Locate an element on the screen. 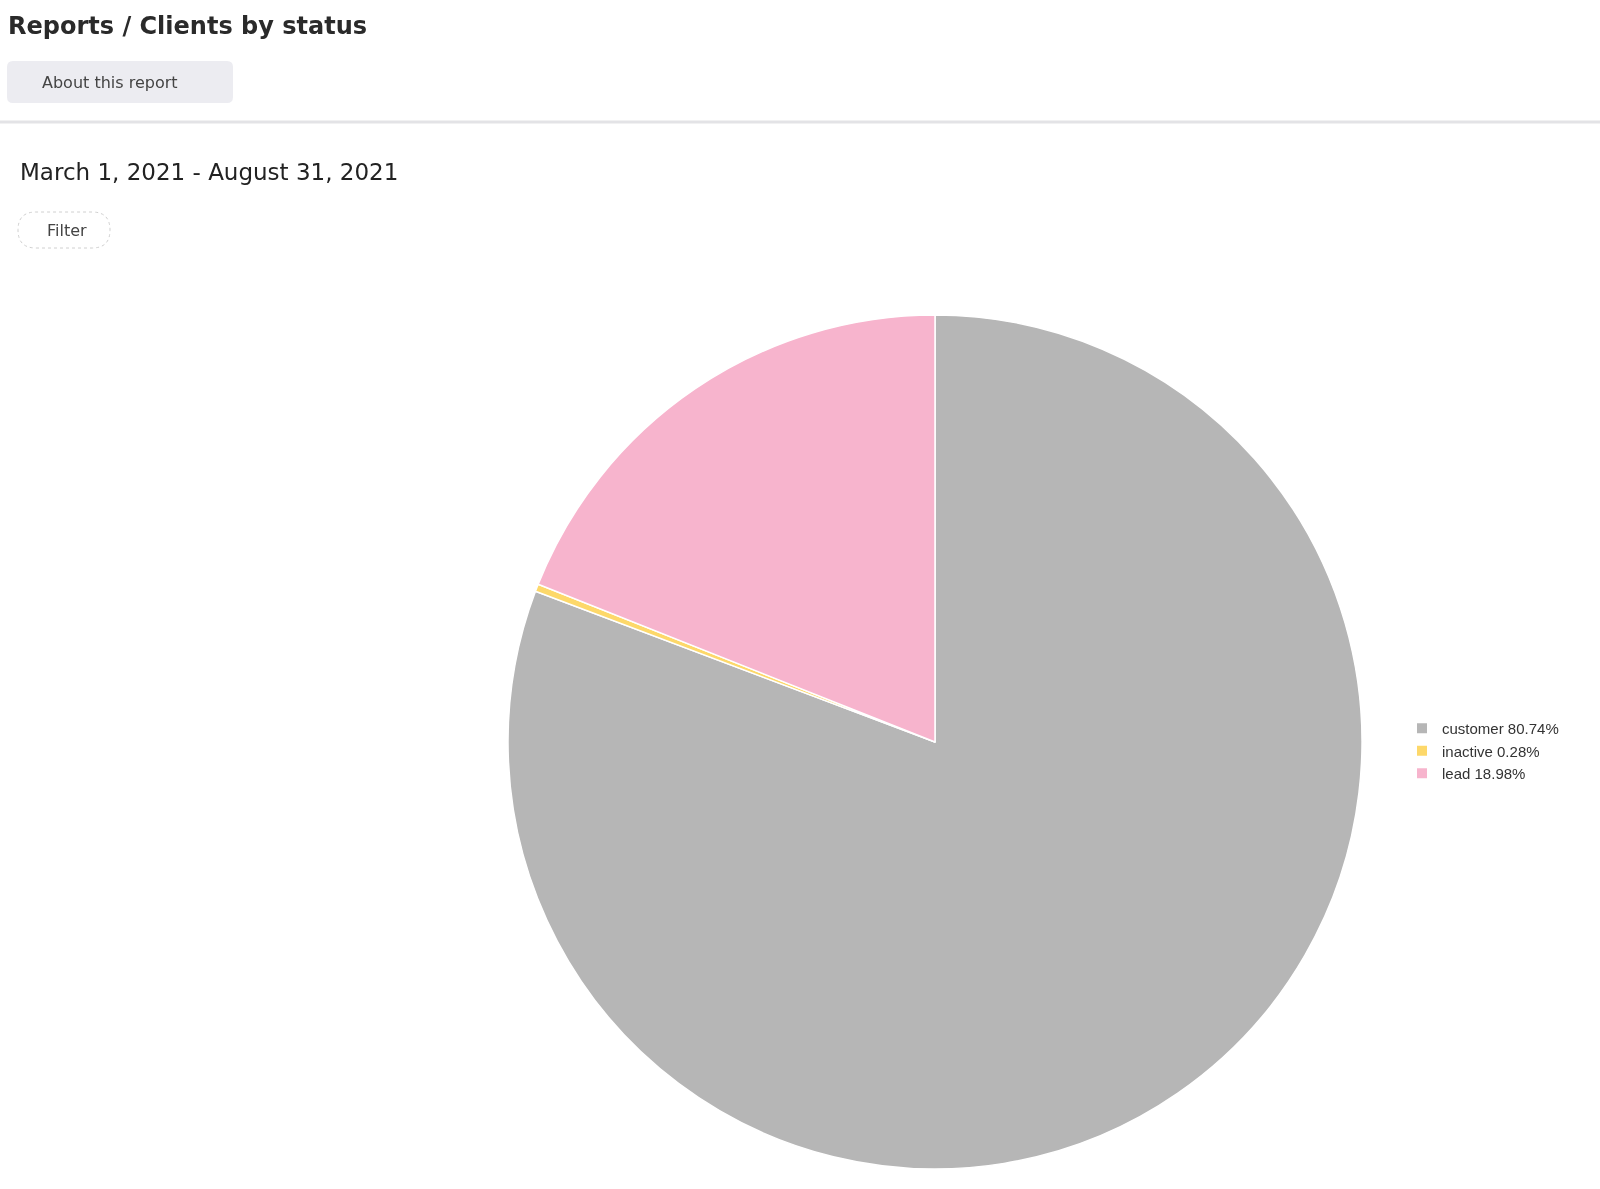  text: Filter is located at coordinates (67, 230).